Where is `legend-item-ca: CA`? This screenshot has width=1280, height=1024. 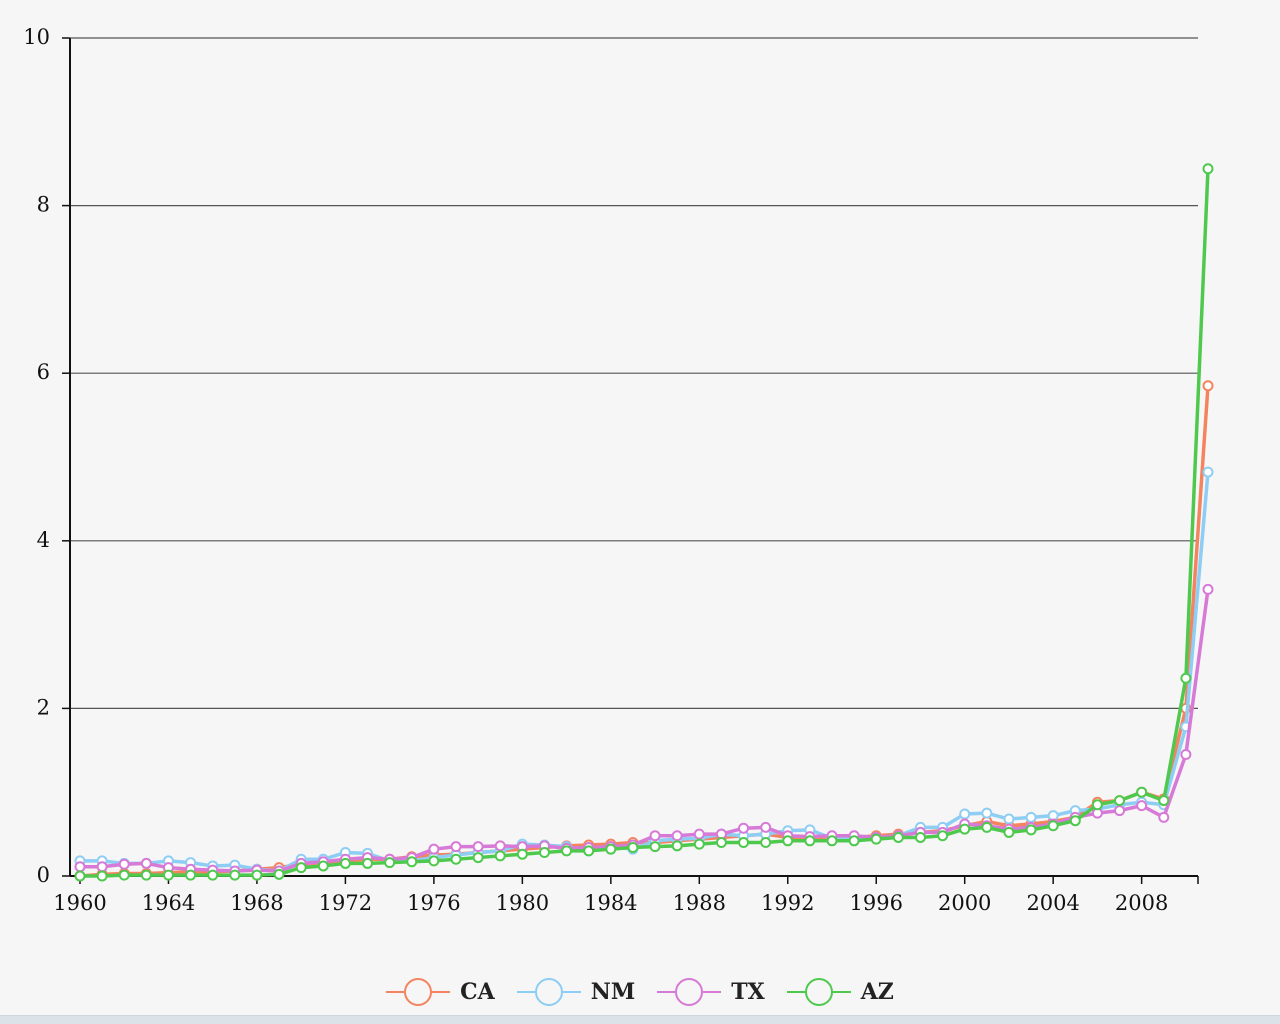
legend-item-ca: CA is located at coordinates (440, 992).